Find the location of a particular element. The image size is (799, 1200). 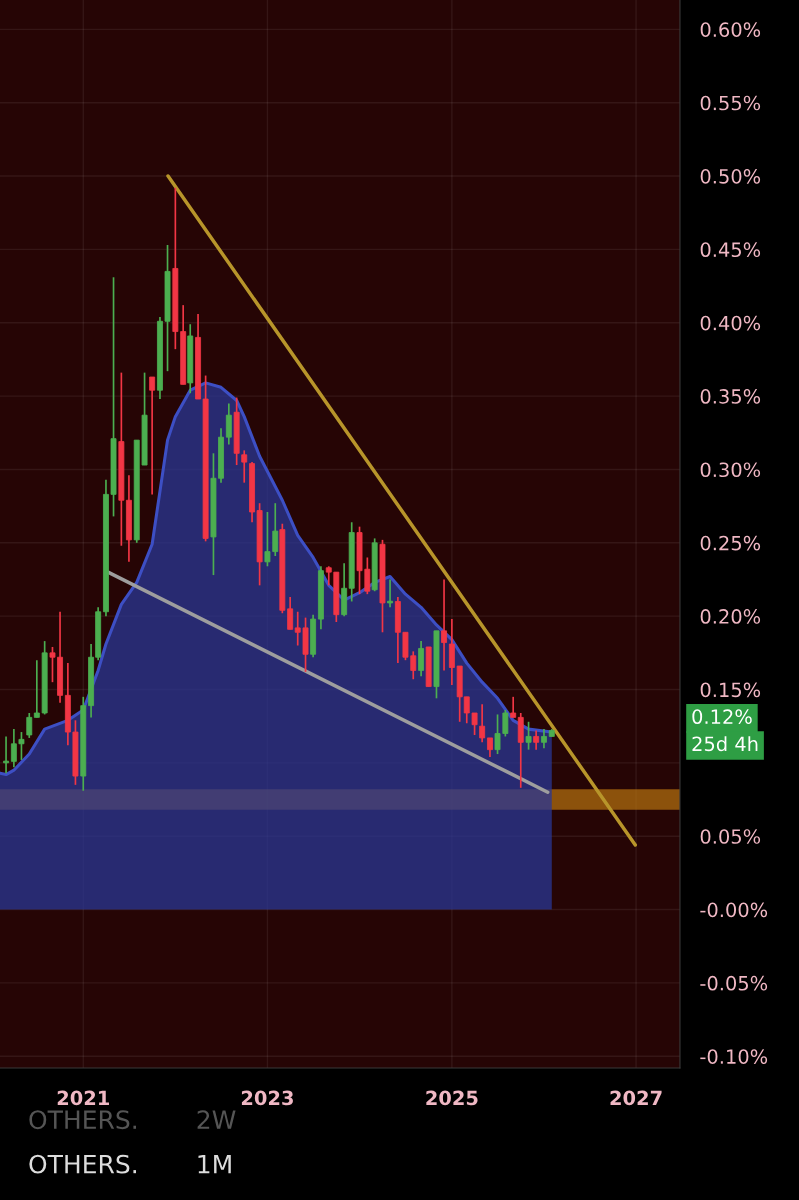

x-tick-label: 2023 is located at coordinates (267, 1098).